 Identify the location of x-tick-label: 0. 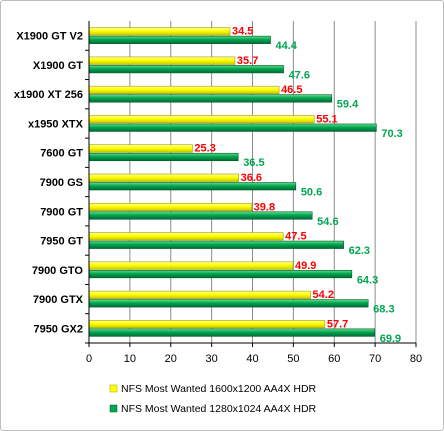
(89, 359).